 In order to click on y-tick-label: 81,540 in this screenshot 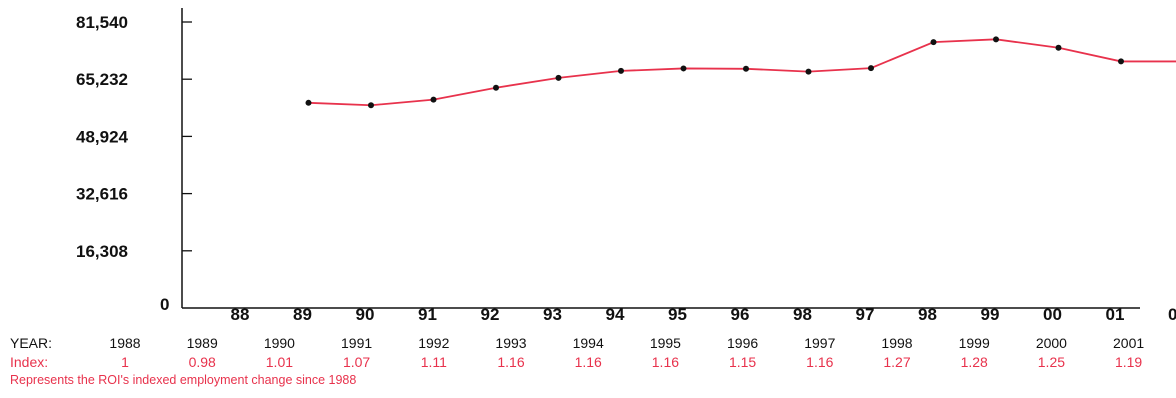, I will do `click(102, 22)`.